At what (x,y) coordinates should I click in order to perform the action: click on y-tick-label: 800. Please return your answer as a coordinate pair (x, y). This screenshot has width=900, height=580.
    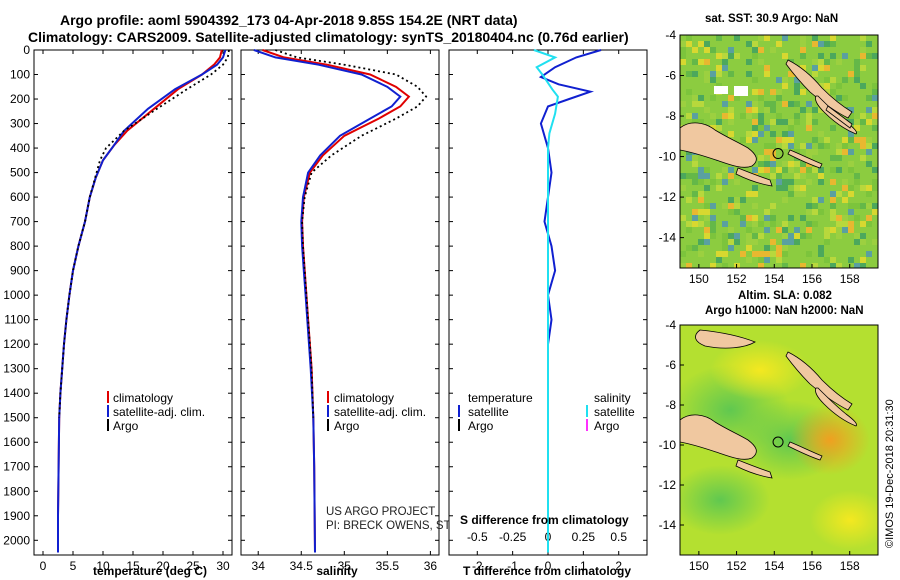
    Looking at the image, I should click on (20, 246).